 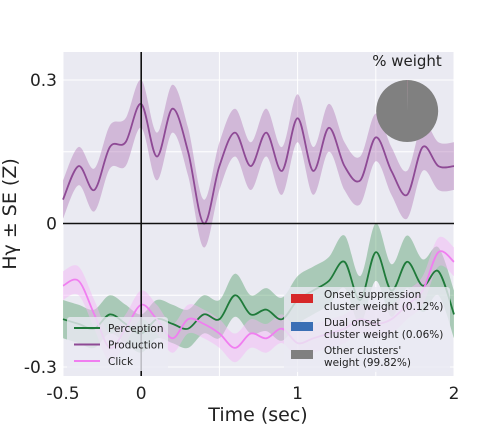 I want to click on x-tick-labels: -0.5 0 1 2, so click(x=252, y=394).